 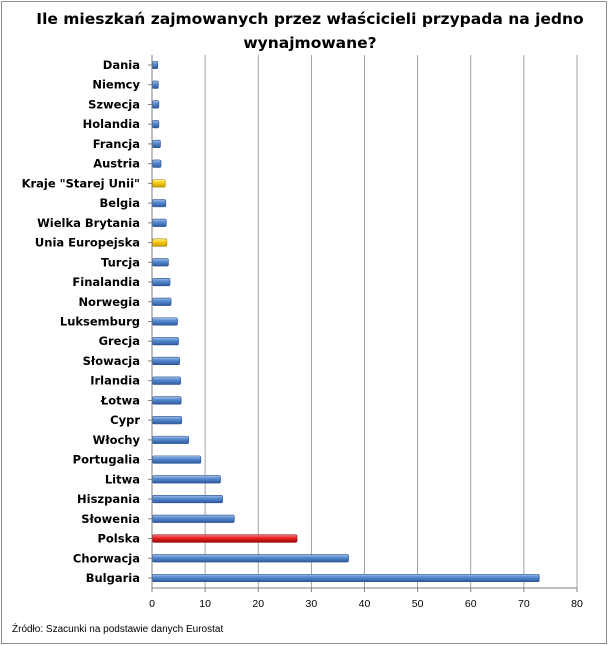 I want to click on bar-bulgaria, so click(x=346, y=578).